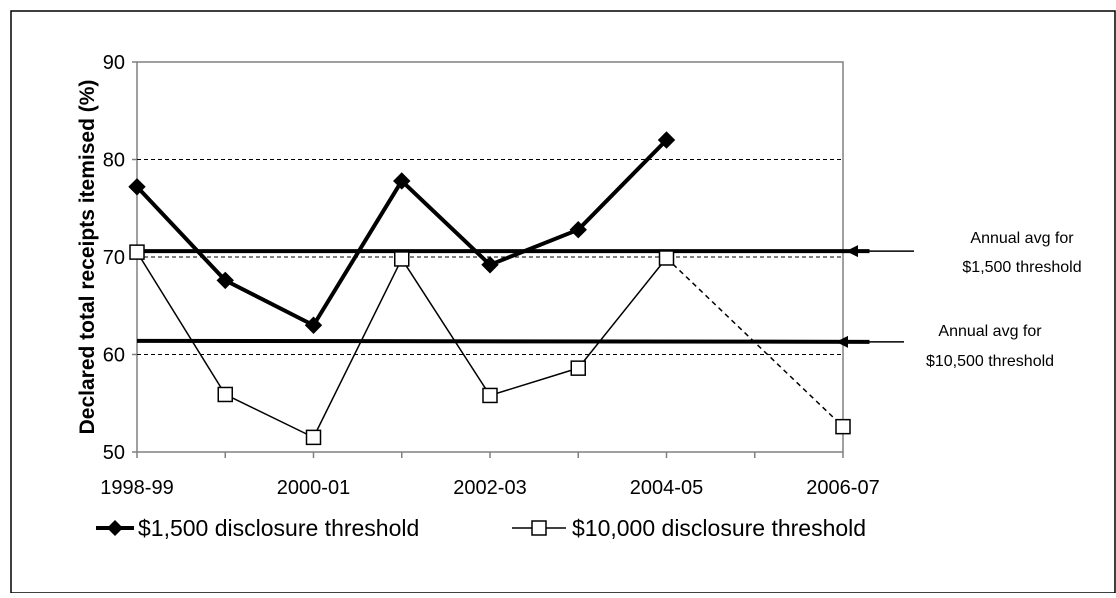 The height and width of the screenshot is (598, 1116). Describe the element at coordinates (114, 258) in the screenshot. I see `y-tick-label: 70` at that location.